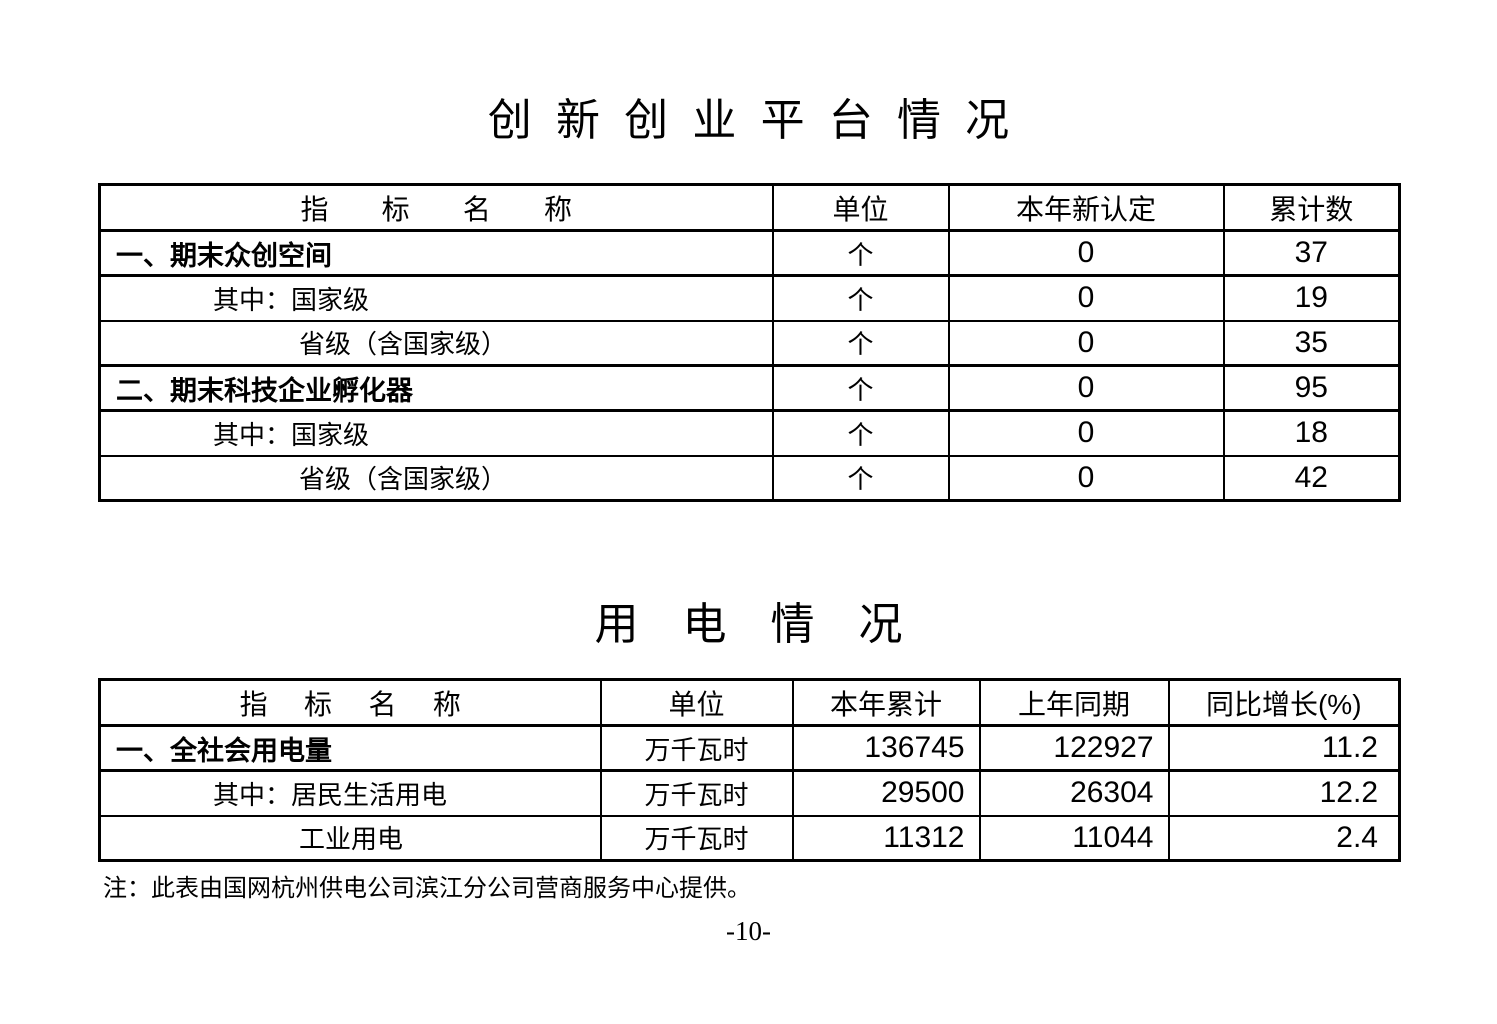 The image size is (1497, 1024). I want to click on table2-col-unit: 单位, so click(696, 703).